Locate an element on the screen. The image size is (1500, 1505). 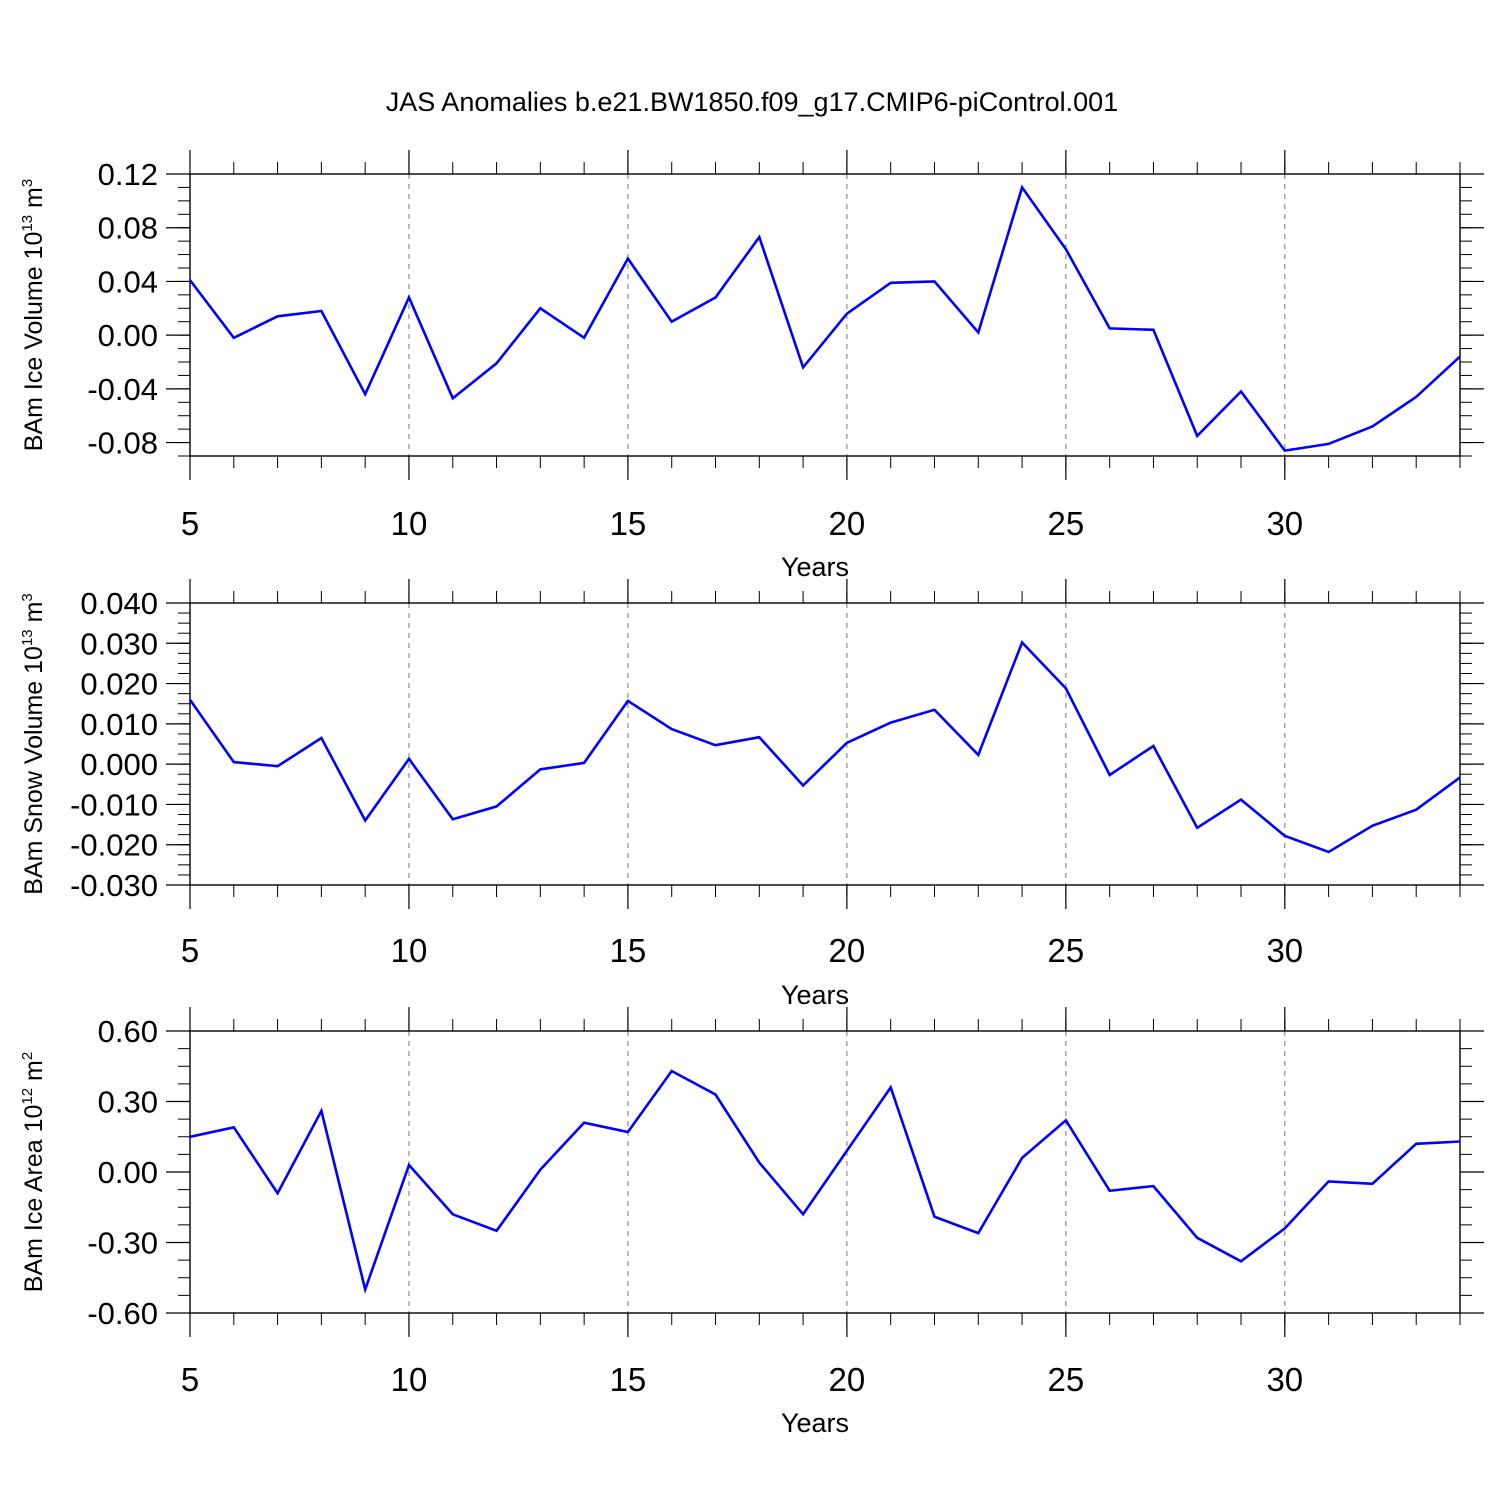
y-tick-label: 0.12 is located at coordinates (128, 174).